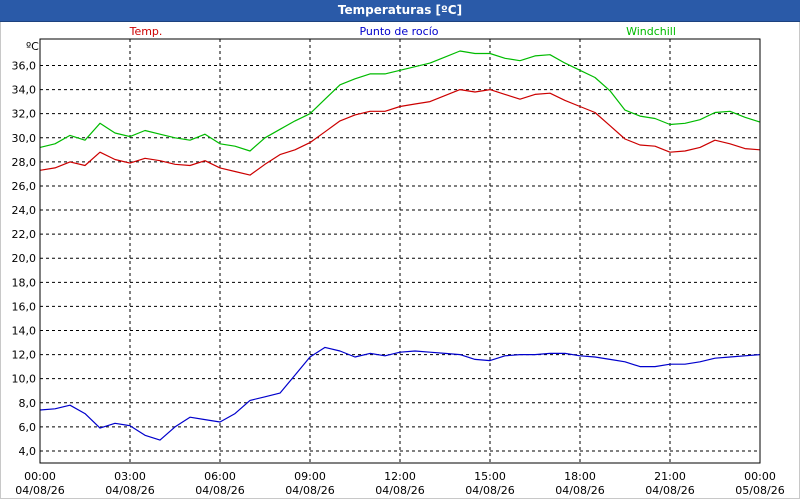 The image size is (800, 500). I want to click on y-tick-label: 34,0, so click(24, 90).